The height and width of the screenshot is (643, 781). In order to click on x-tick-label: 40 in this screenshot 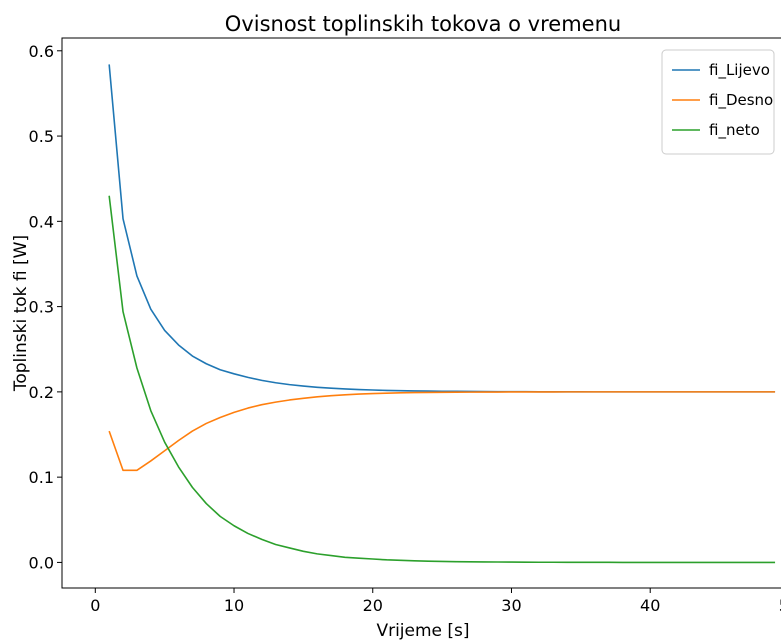, I will do `click(650, 605)`.